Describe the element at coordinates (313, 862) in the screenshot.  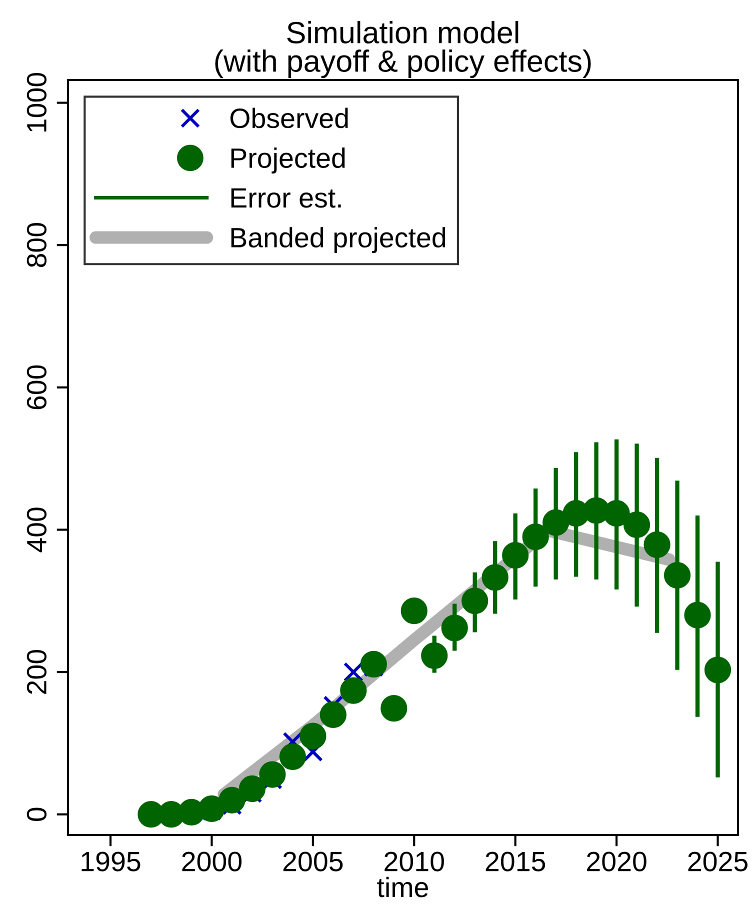
I see `x-tick-label: 2005` at that location.